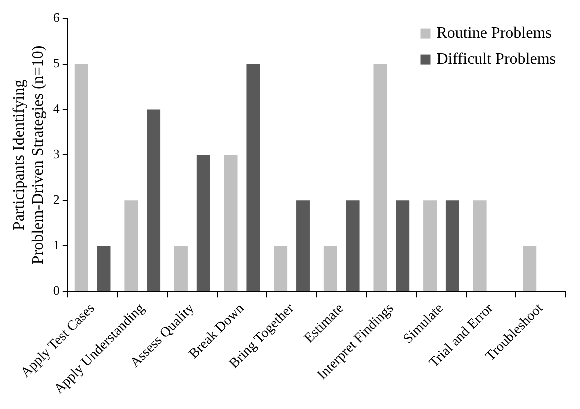 This screenshot has height=409, width=580. I want to click on y-tick-label: 6, so click(56, 18).